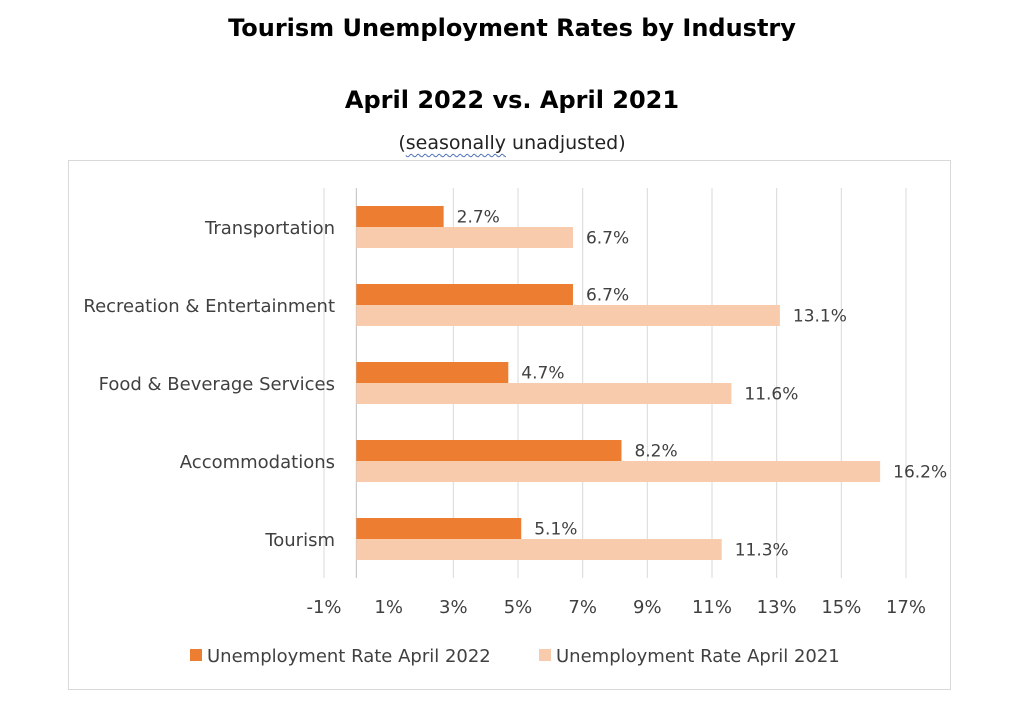  Describe the element at coordinates (820, 317) in the screenshot. I see `data-label-1-1: 13.1%` at that location.